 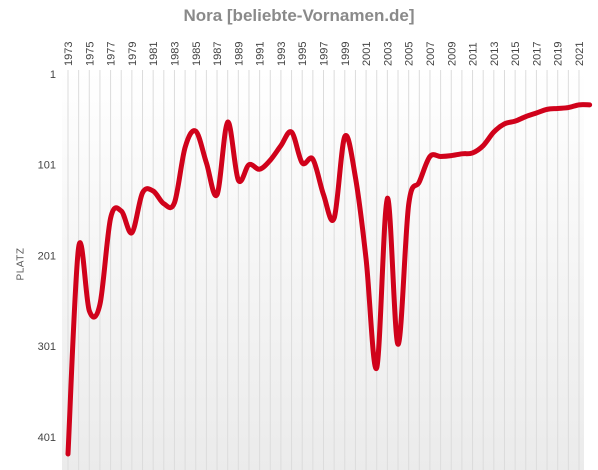 What do you see at coordinates (239, 54) in the screenshot?
I see `x-tick-label: 1989` at bounding box center [239, 54].